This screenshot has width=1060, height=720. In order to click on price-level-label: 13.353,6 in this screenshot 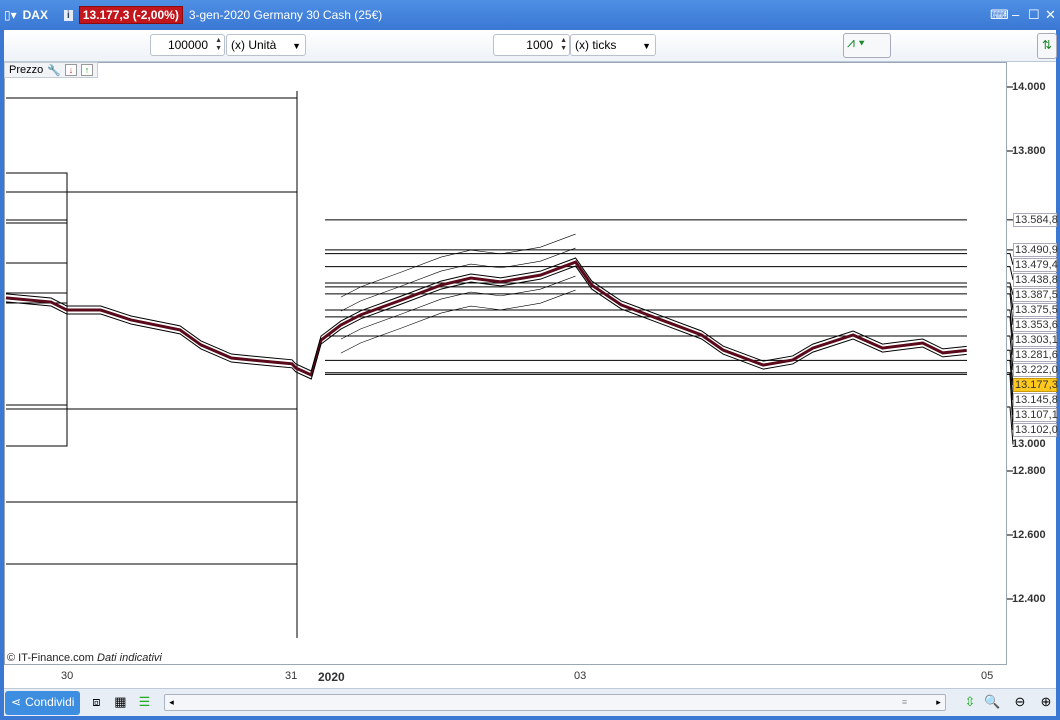, I will do `click(1035, 324)`.